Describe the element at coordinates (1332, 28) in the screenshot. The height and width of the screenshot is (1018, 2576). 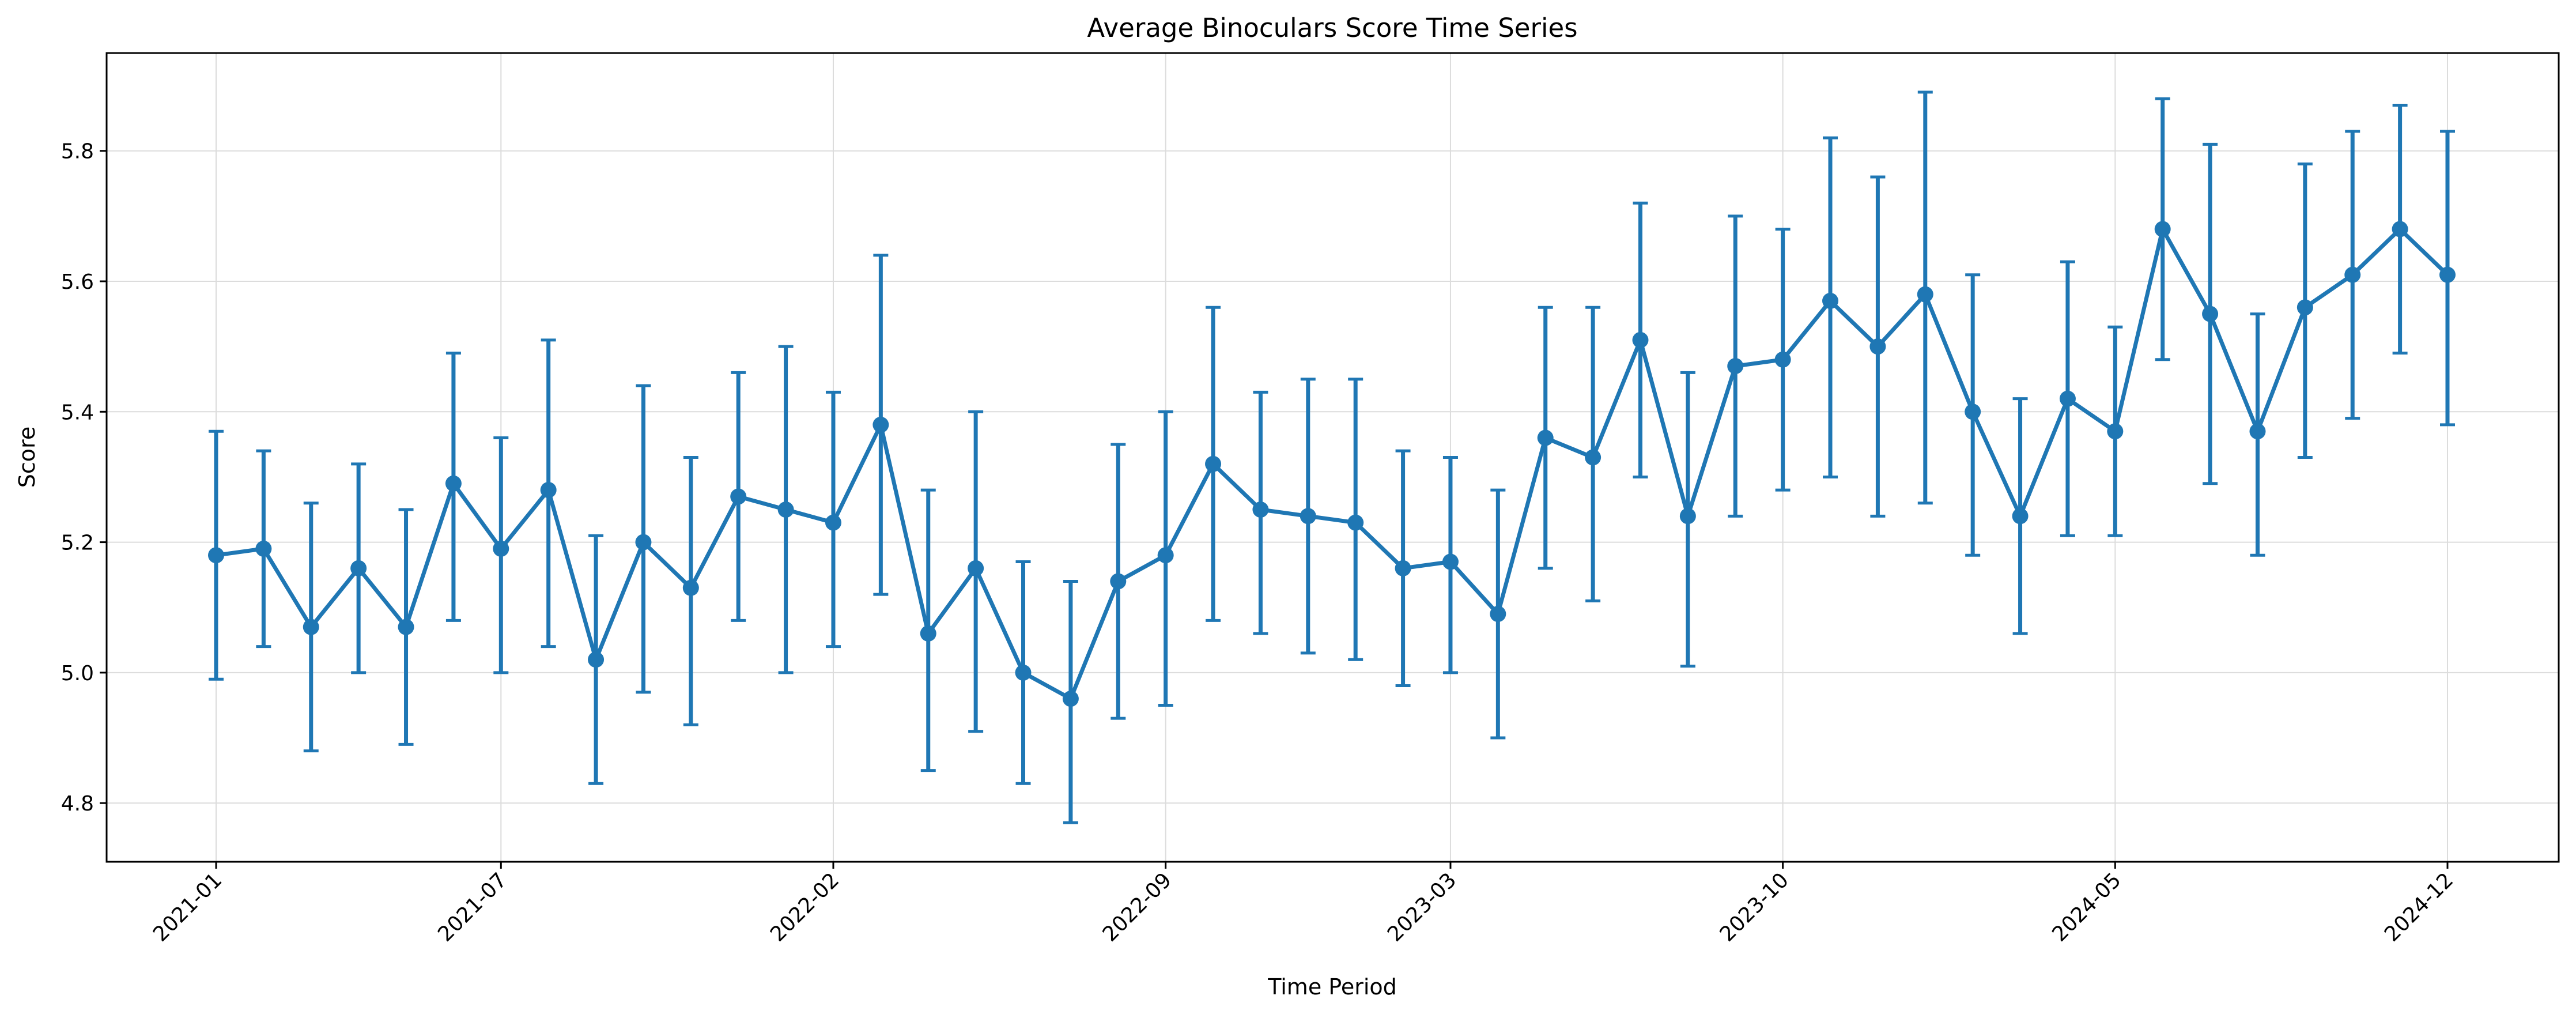
I see `chart-title: Average Binoculars Score Time Series` at that location.